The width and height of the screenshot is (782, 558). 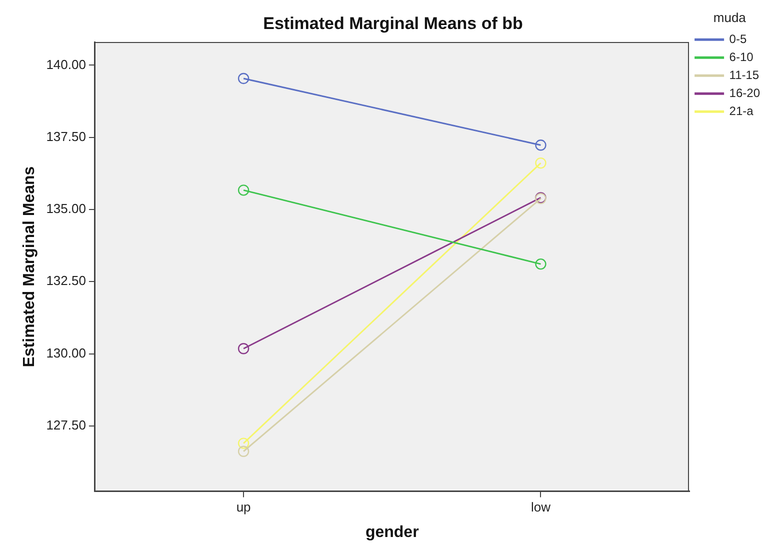 I want to click on x-axis-title: gender, so click(x=392, y=532).